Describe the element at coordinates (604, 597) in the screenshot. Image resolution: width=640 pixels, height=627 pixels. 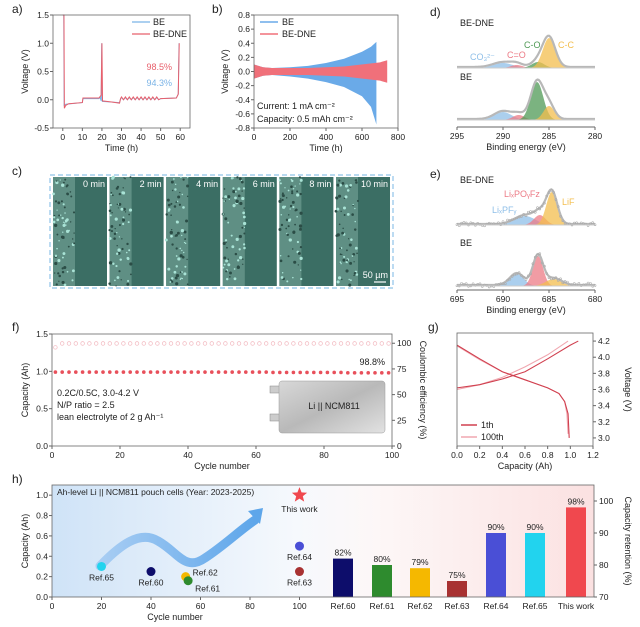
I see `y-tick-label: 70` at that location.